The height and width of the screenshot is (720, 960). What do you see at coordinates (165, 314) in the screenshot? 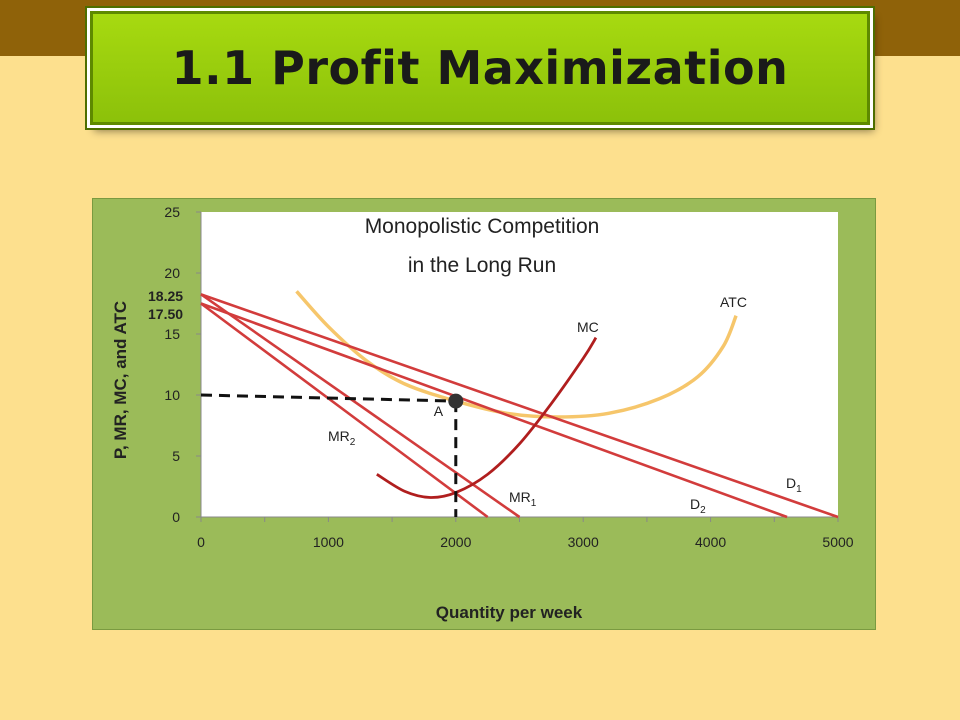
I see `price-label-17-50: 17.50` at bounding box center [165, 314].